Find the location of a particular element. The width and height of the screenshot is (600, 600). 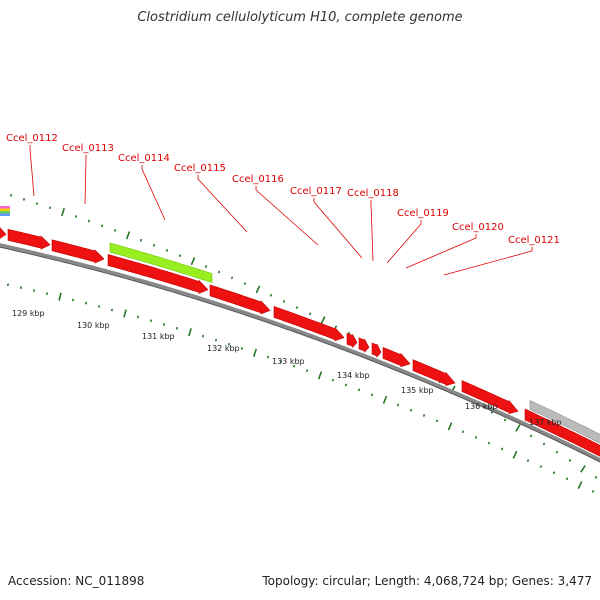

kbp-label: 137 kbp is located at coordinates (545, 422).